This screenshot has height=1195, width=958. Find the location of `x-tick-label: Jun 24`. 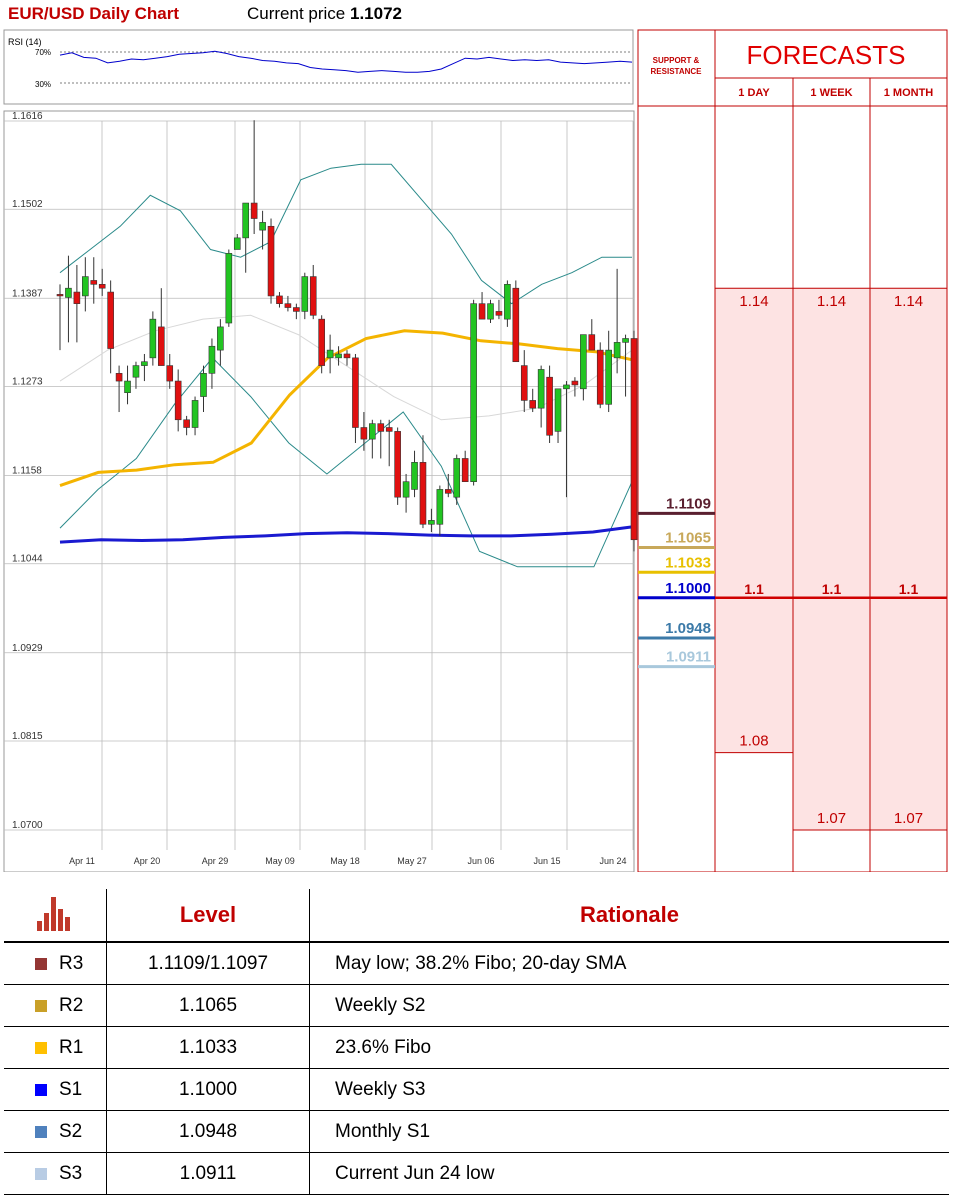

x-tick-label: Jun 24 is located at coordinates (612, 861).